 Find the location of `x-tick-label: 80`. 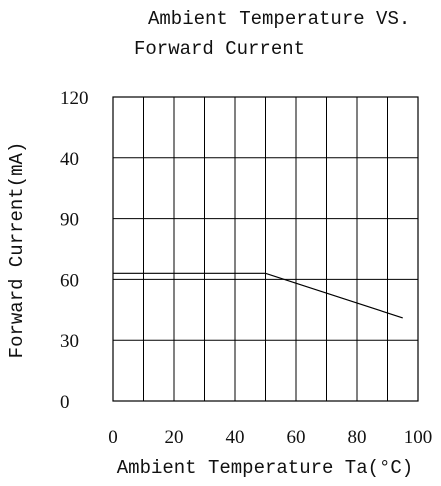

x-tick-label: 80 is located at coordinates (357, 437).